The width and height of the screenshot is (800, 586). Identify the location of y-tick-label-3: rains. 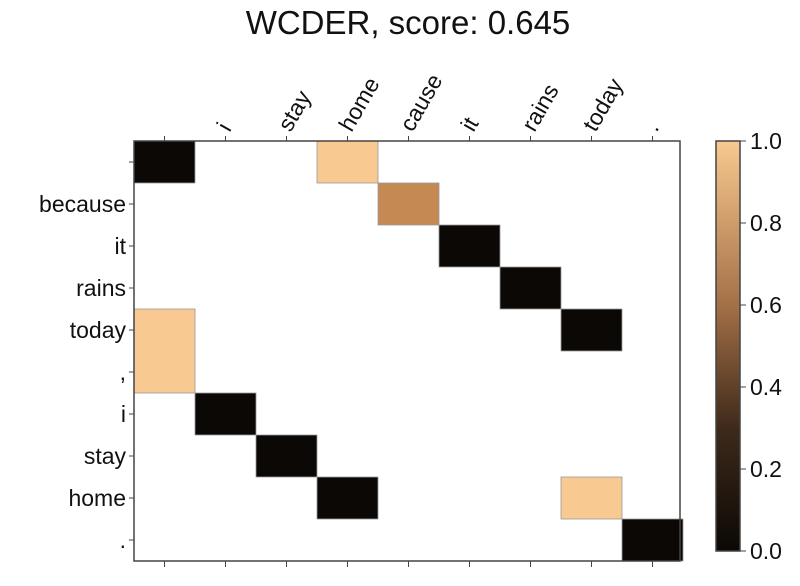
(101, 288).